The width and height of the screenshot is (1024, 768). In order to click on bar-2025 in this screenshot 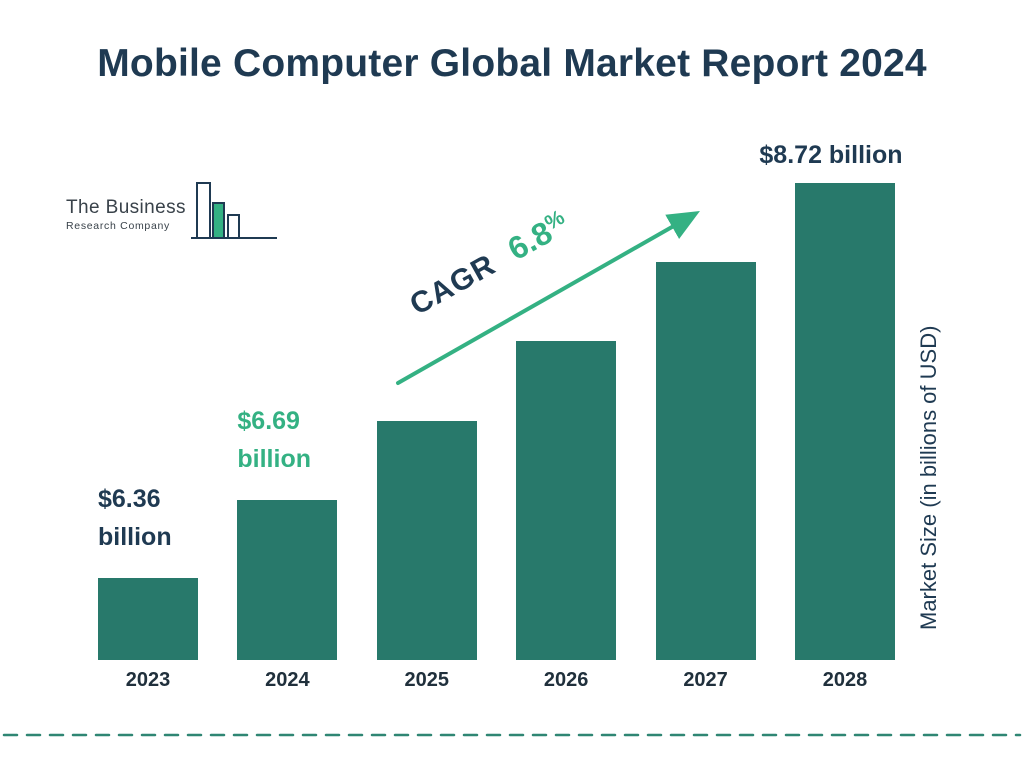, I will do `click(426, 540)`.